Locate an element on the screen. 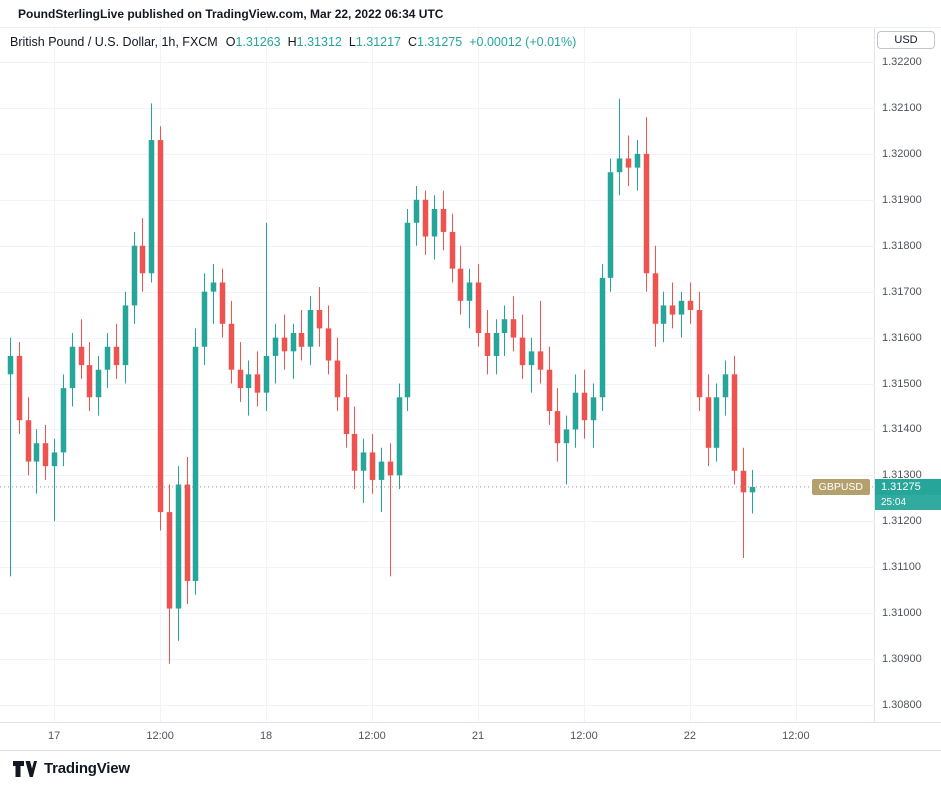 This screenshot has width=941, height=786. price-axis-label: 1.31200 is located at coordinates (902, 521).